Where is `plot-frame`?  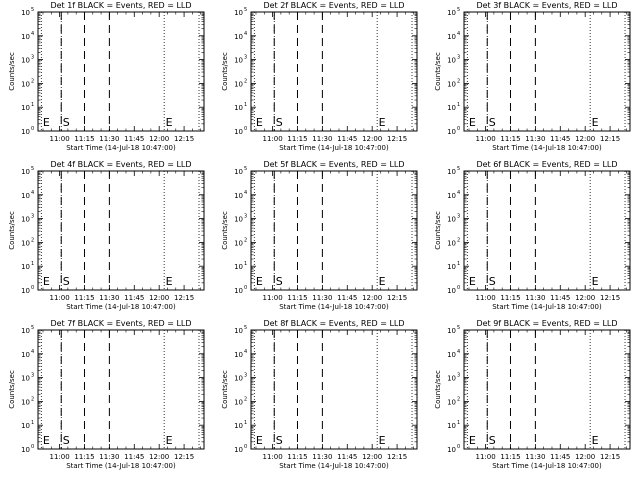 plot-frame is located at coordinates (334, 230).